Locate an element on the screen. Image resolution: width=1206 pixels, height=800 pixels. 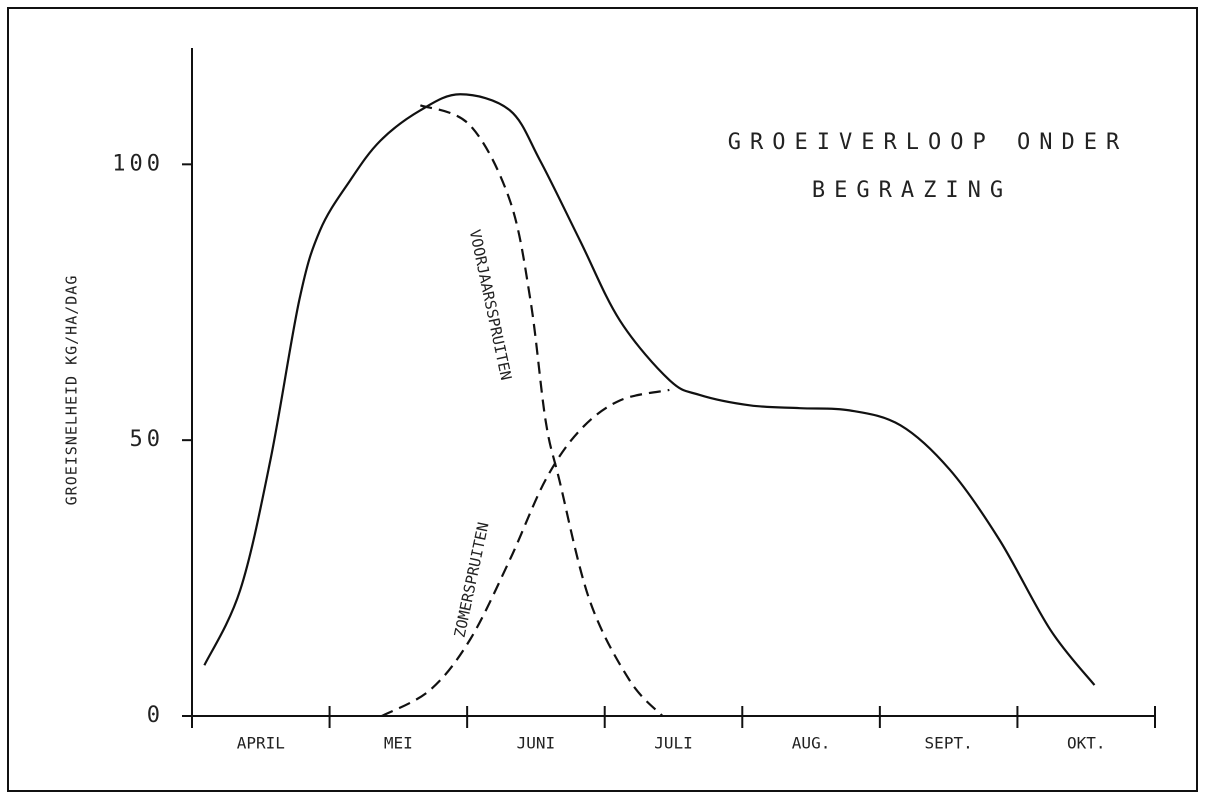
y-tick-label: 100 is located at coordinates (138, 163).